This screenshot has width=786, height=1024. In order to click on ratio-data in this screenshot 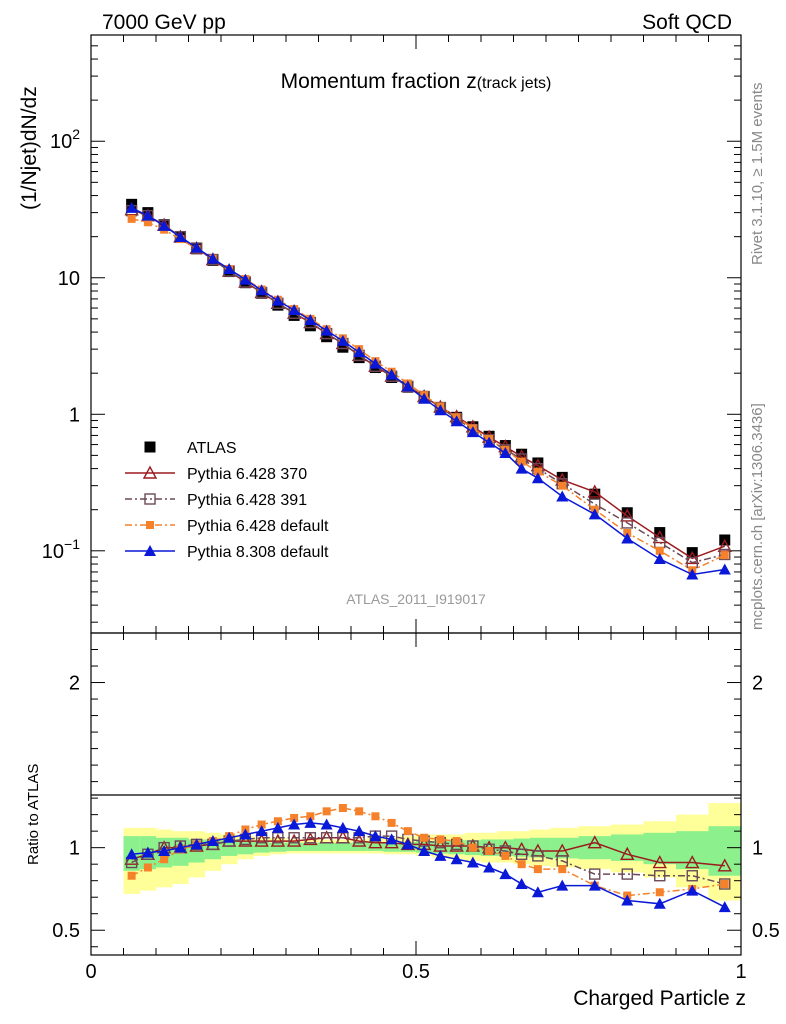, I will do `click(428, 858)`.